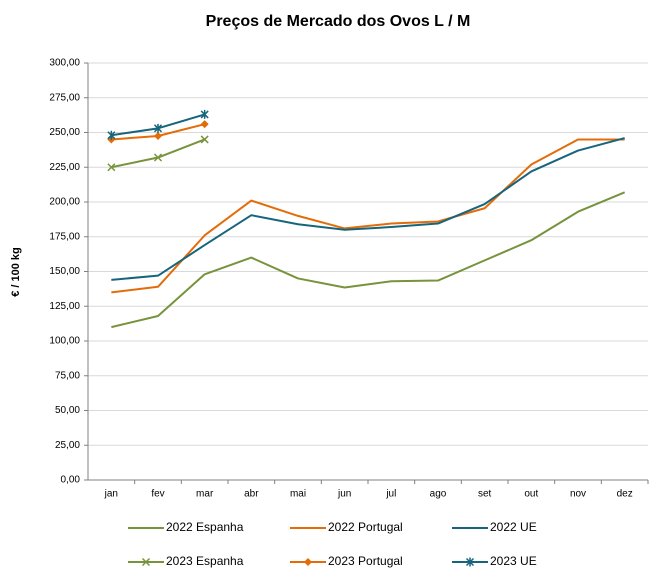  Describe the element at coordinates (64, 63) in the screenshot. I see `y-tick-label: 300,00` at that location.